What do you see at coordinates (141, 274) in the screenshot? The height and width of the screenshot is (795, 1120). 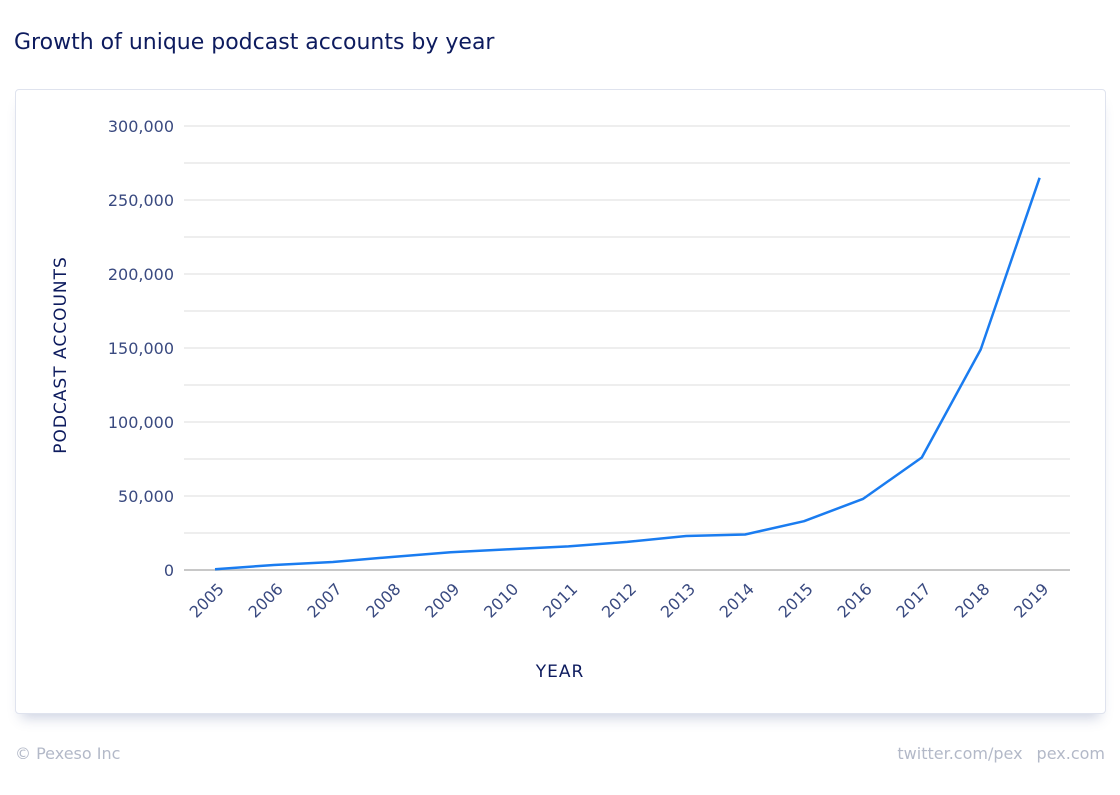 I see `y-tick-label: 200,000` at bounding box center [141, 274].